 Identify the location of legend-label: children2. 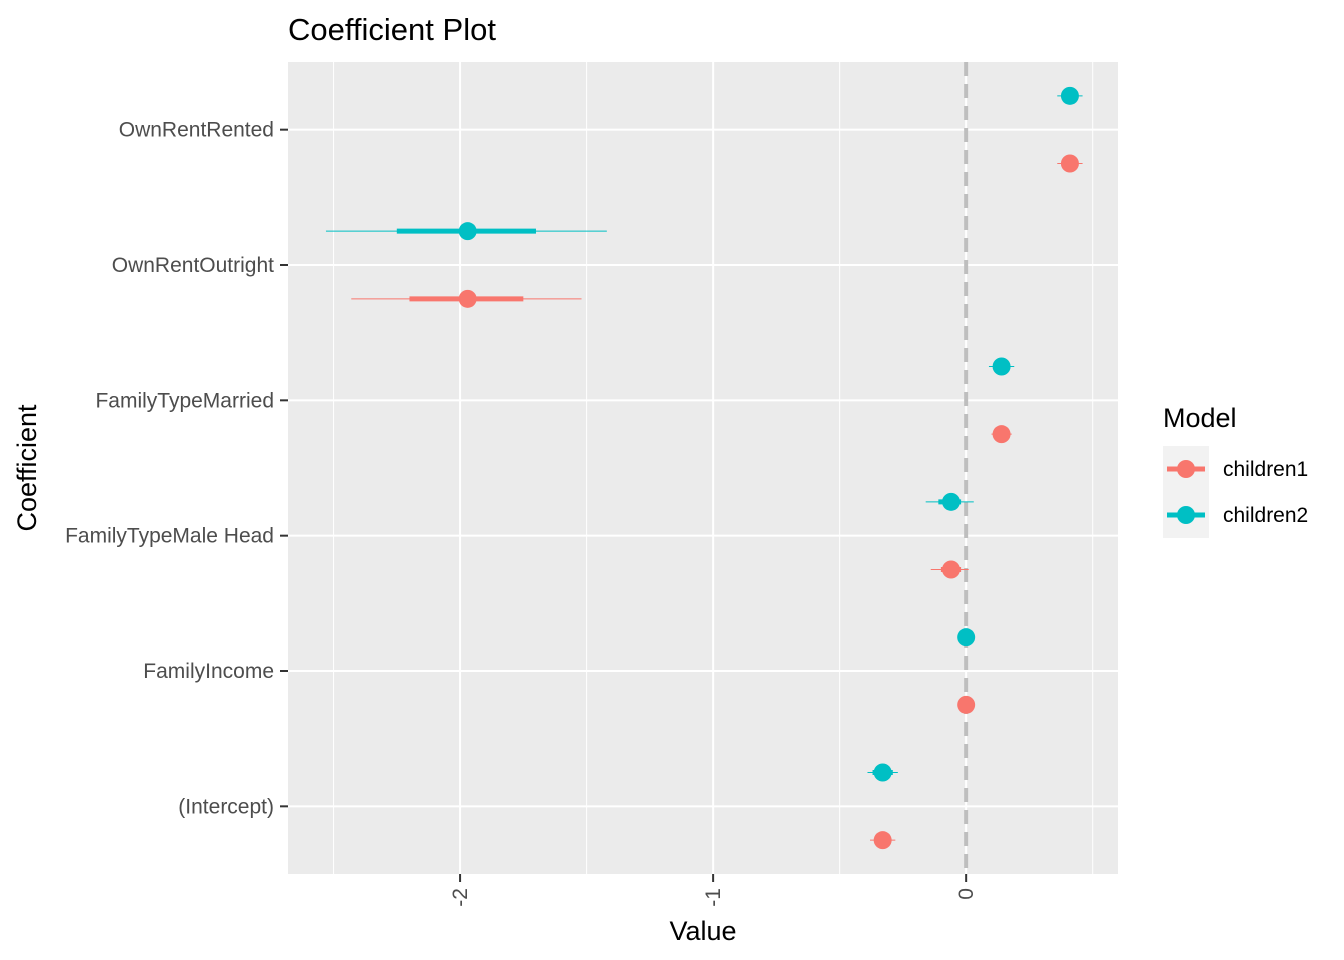
(1265, 515).